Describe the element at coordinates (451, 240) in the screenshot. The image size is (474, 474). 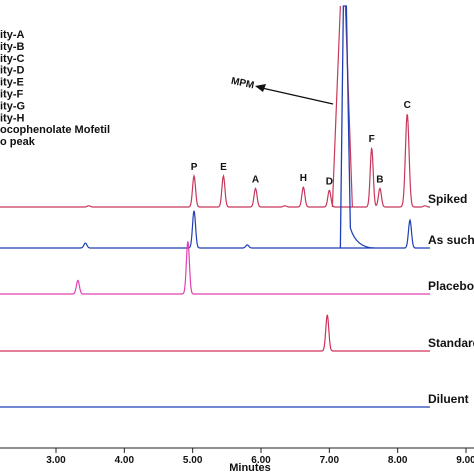
I see `trace-label: As such` at that location.